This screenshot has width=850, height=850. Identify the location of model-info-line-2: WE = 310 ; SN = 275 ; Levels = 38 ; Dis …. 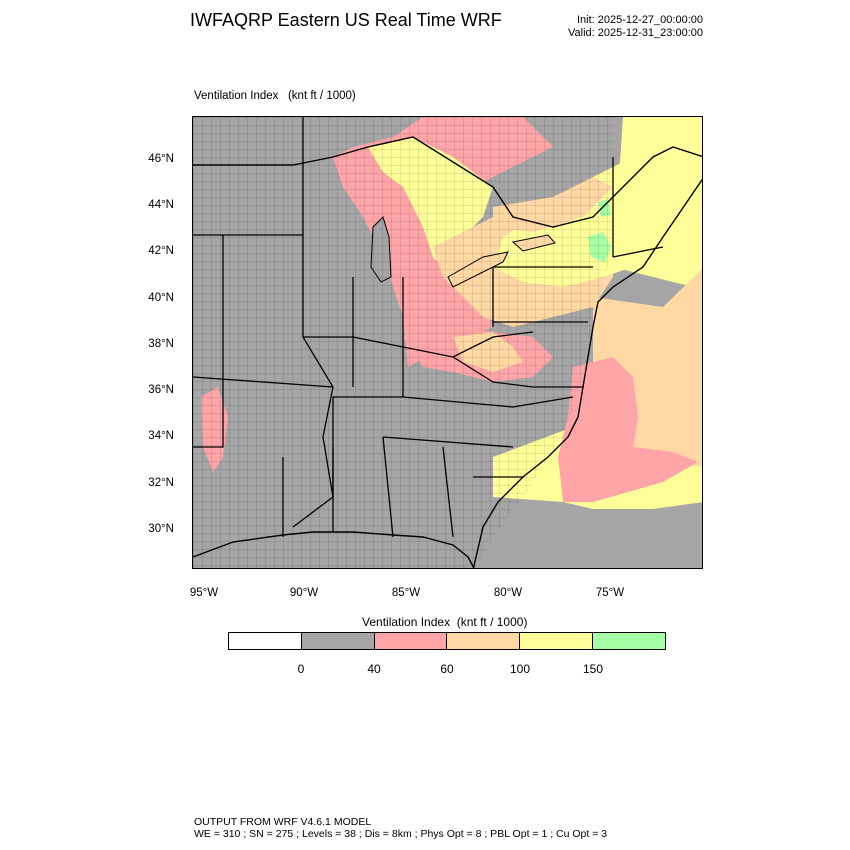
(401, 834).